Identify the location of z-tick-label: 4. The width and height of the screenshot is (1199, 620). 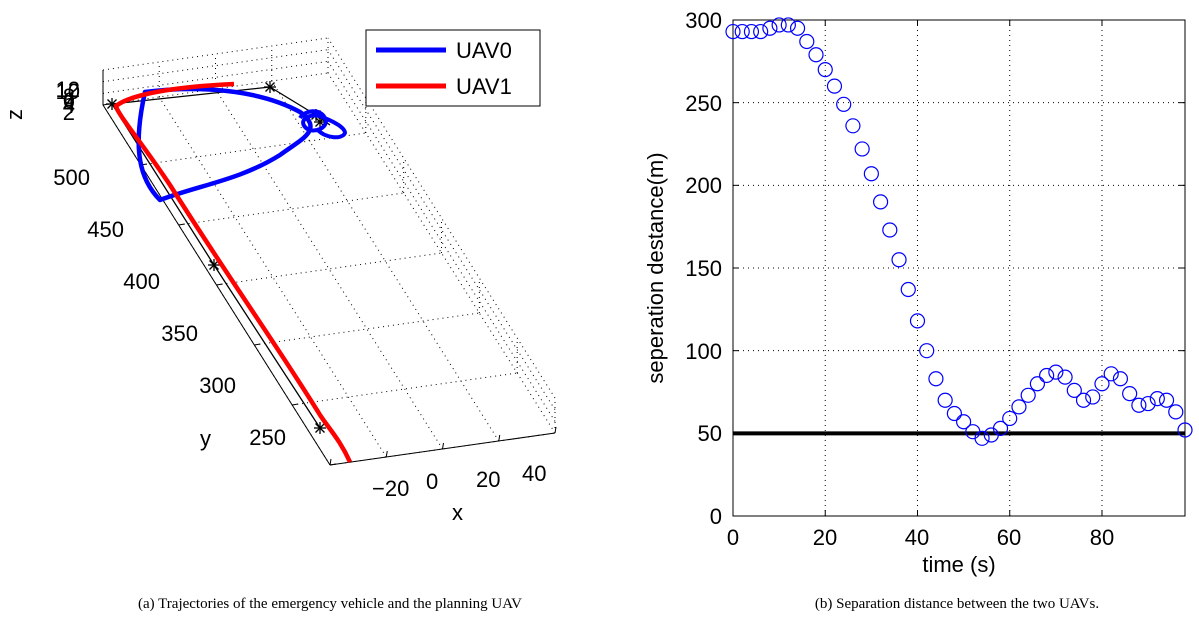
(69, 105).